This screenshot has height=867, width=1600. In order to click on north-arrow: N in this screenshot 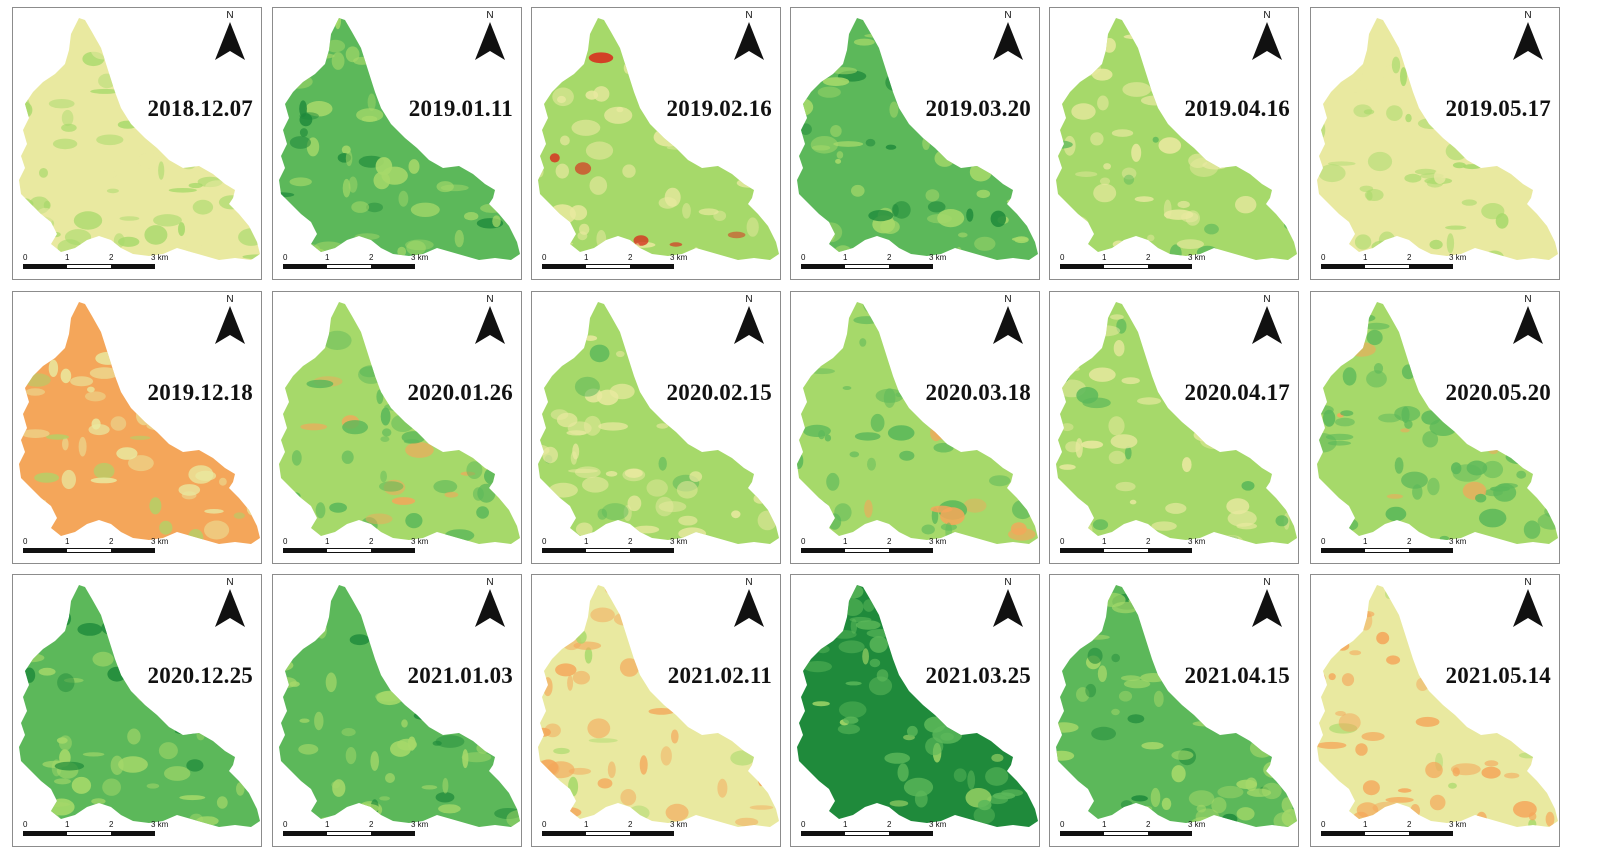, I will do `click(1008, 603)`.